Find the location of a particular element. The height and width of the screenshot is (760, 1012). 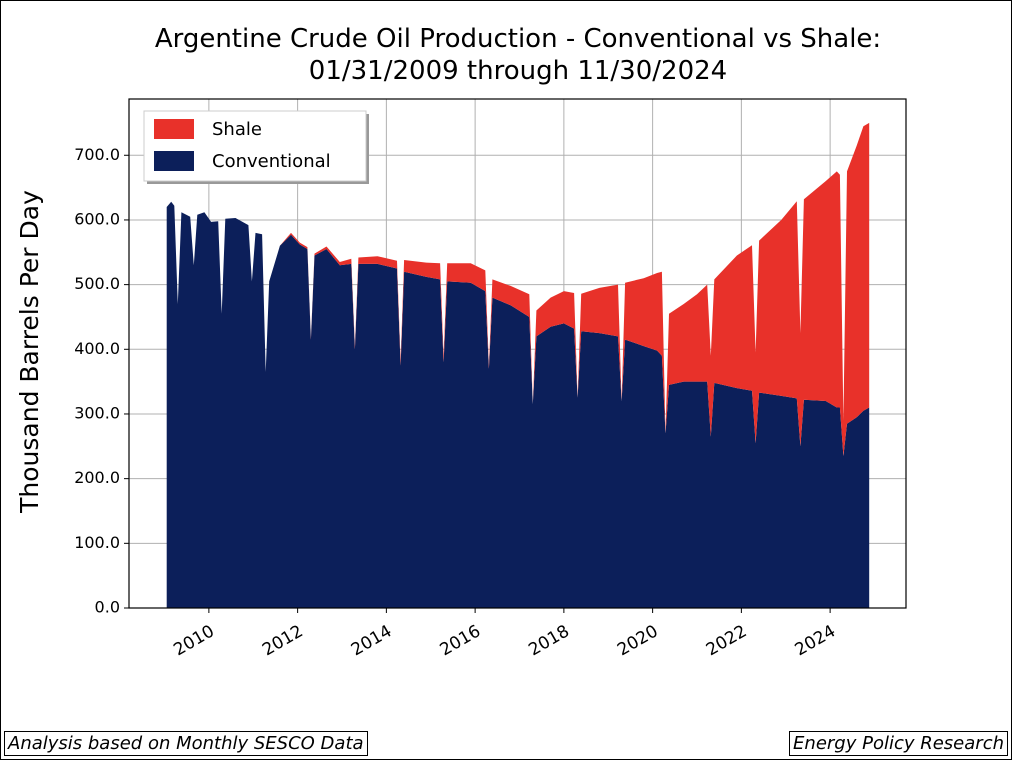

y-tick-label: 600.0 is located at coordinates (97, 218).